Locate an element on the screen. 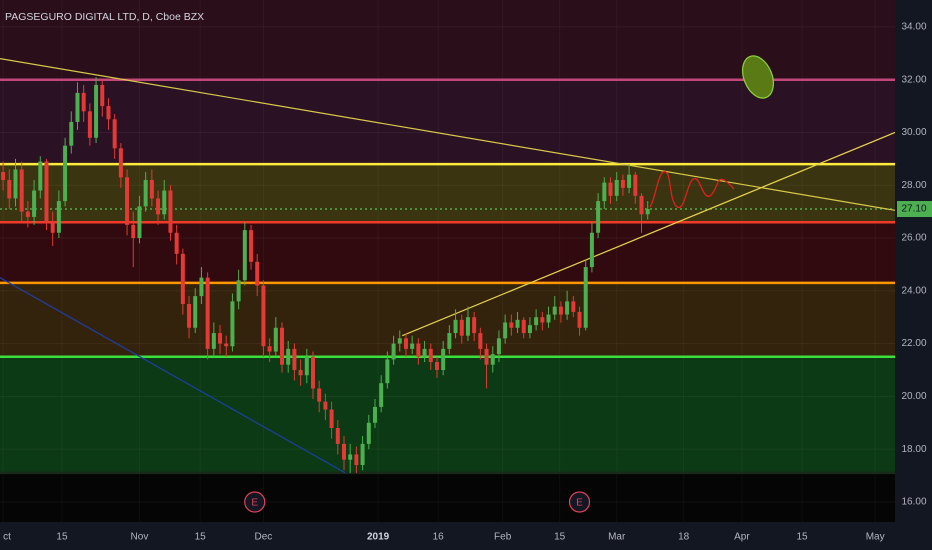 This screenshot has width=932, height=550. ellipse-drawing is located at coordinates (758, 77).